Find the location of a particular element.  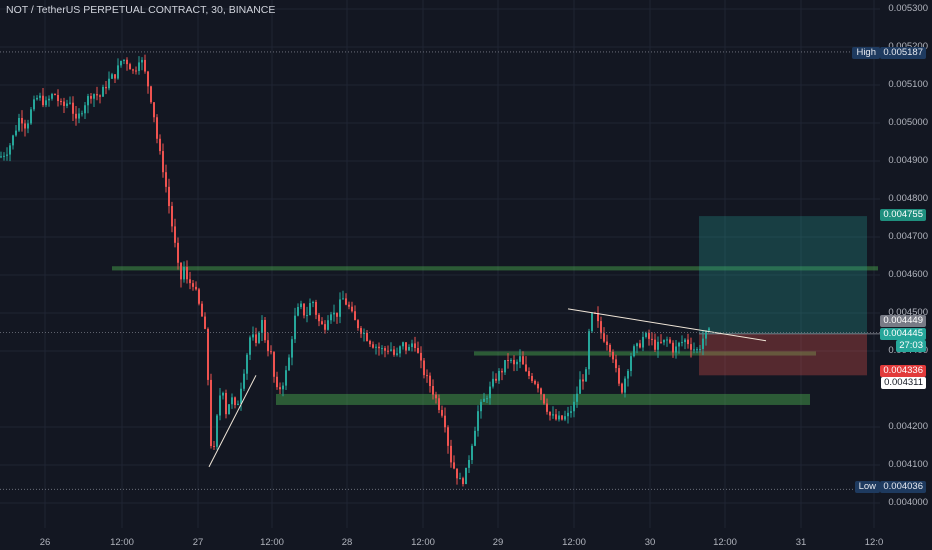

price-tick-label: 0.004900 is located at coordinates (908, 160).